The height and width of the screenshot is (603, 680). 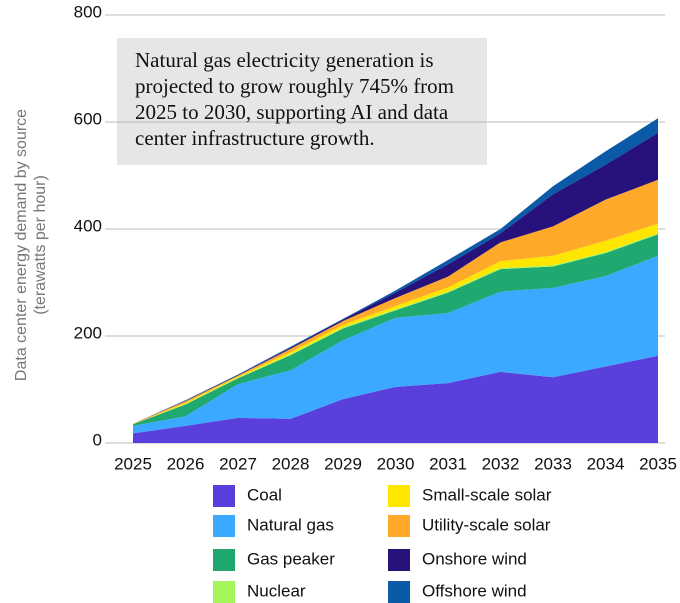 I want to click on y-axis-label: (terawatts per hour), so click(x=40, y=245).